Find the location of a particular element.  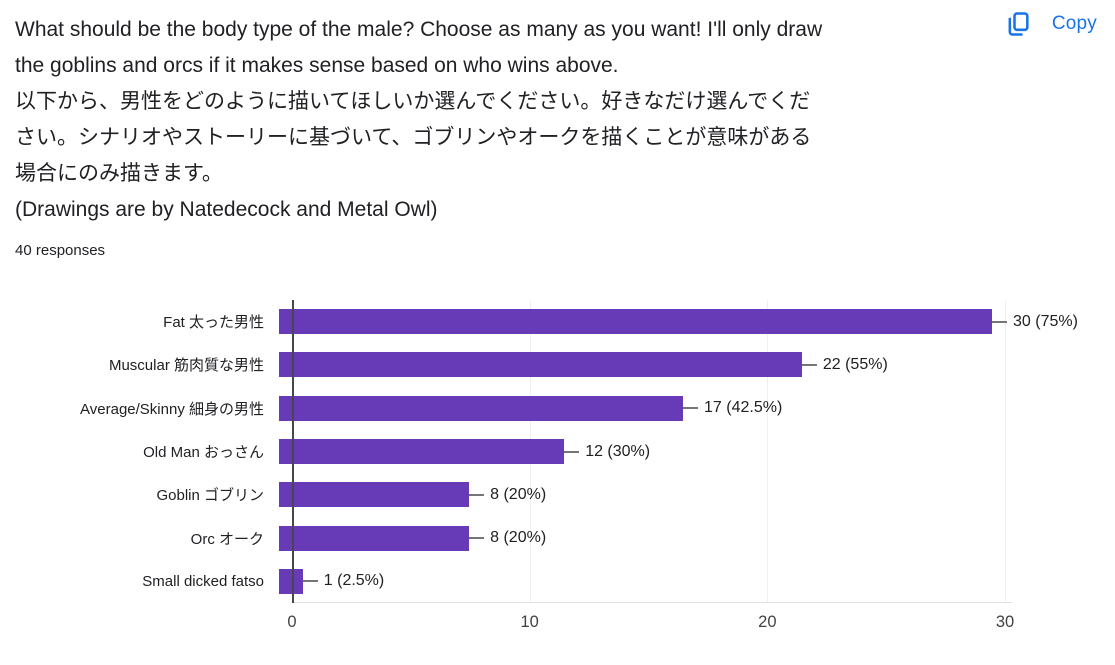

x-axis-baseline is located at coordinates (652, 602).